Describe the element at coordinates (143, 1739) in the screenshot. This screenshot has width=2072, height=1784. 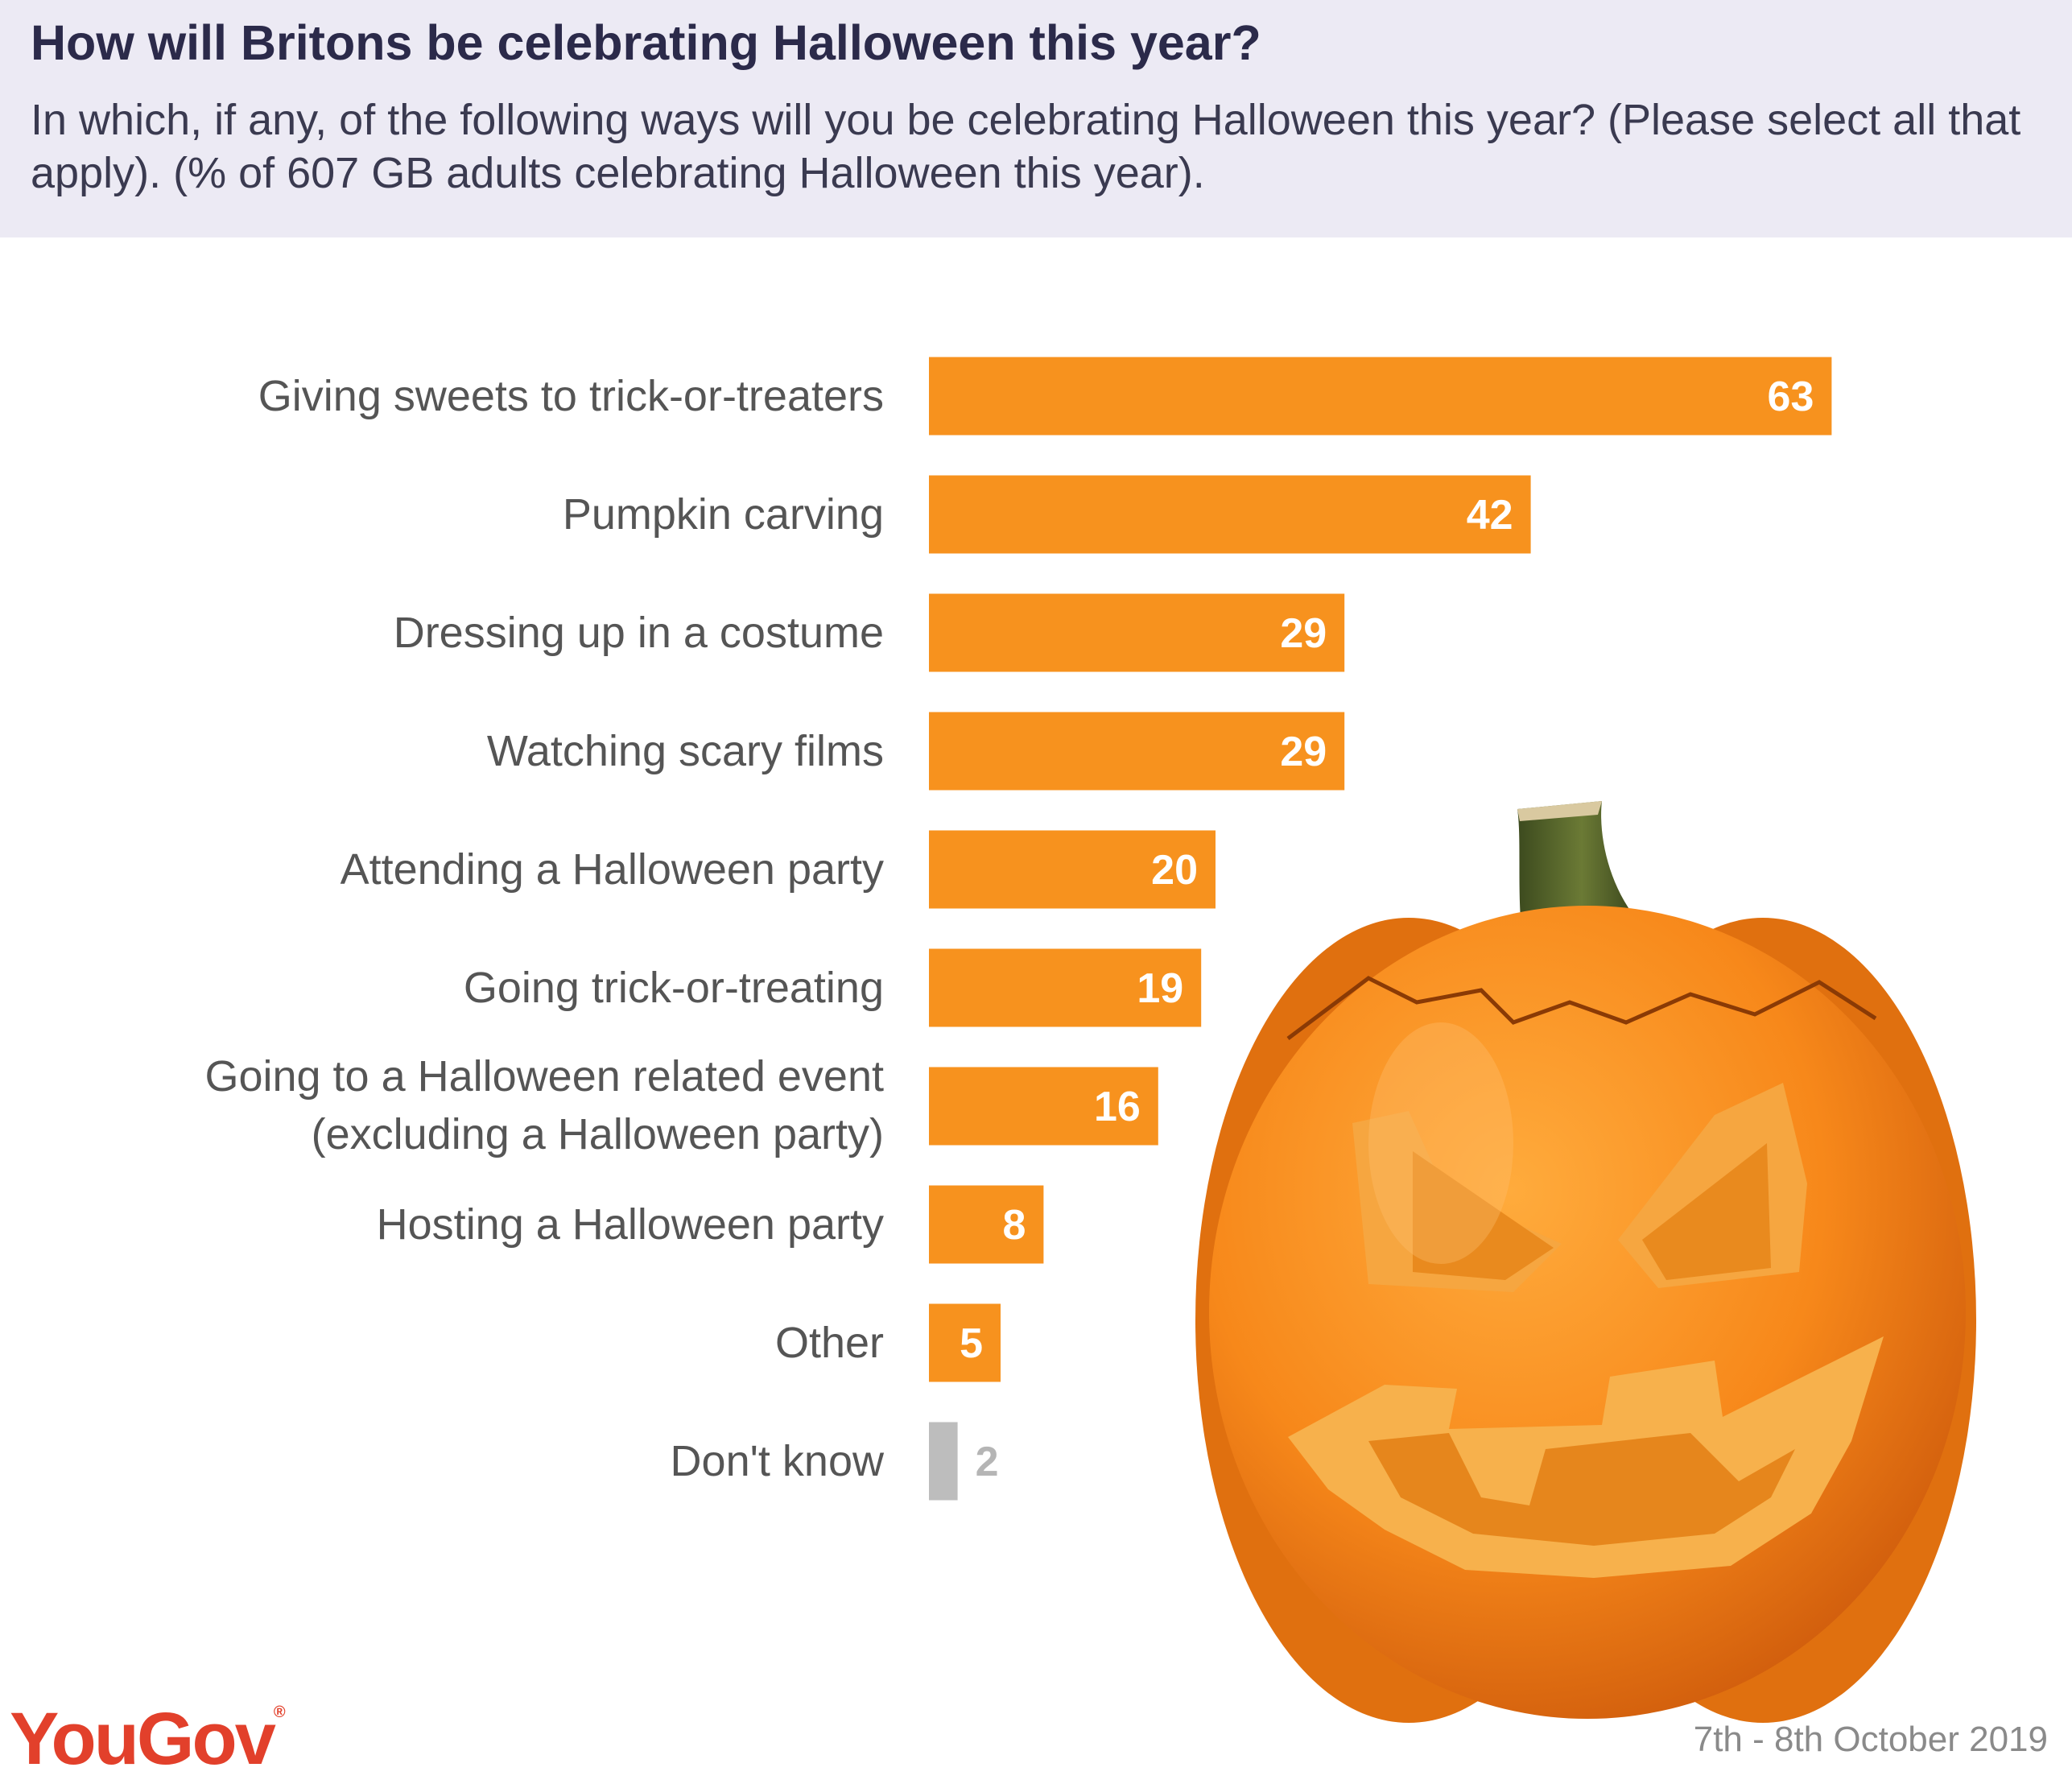
I see `brand-name: YouGov` at that location.